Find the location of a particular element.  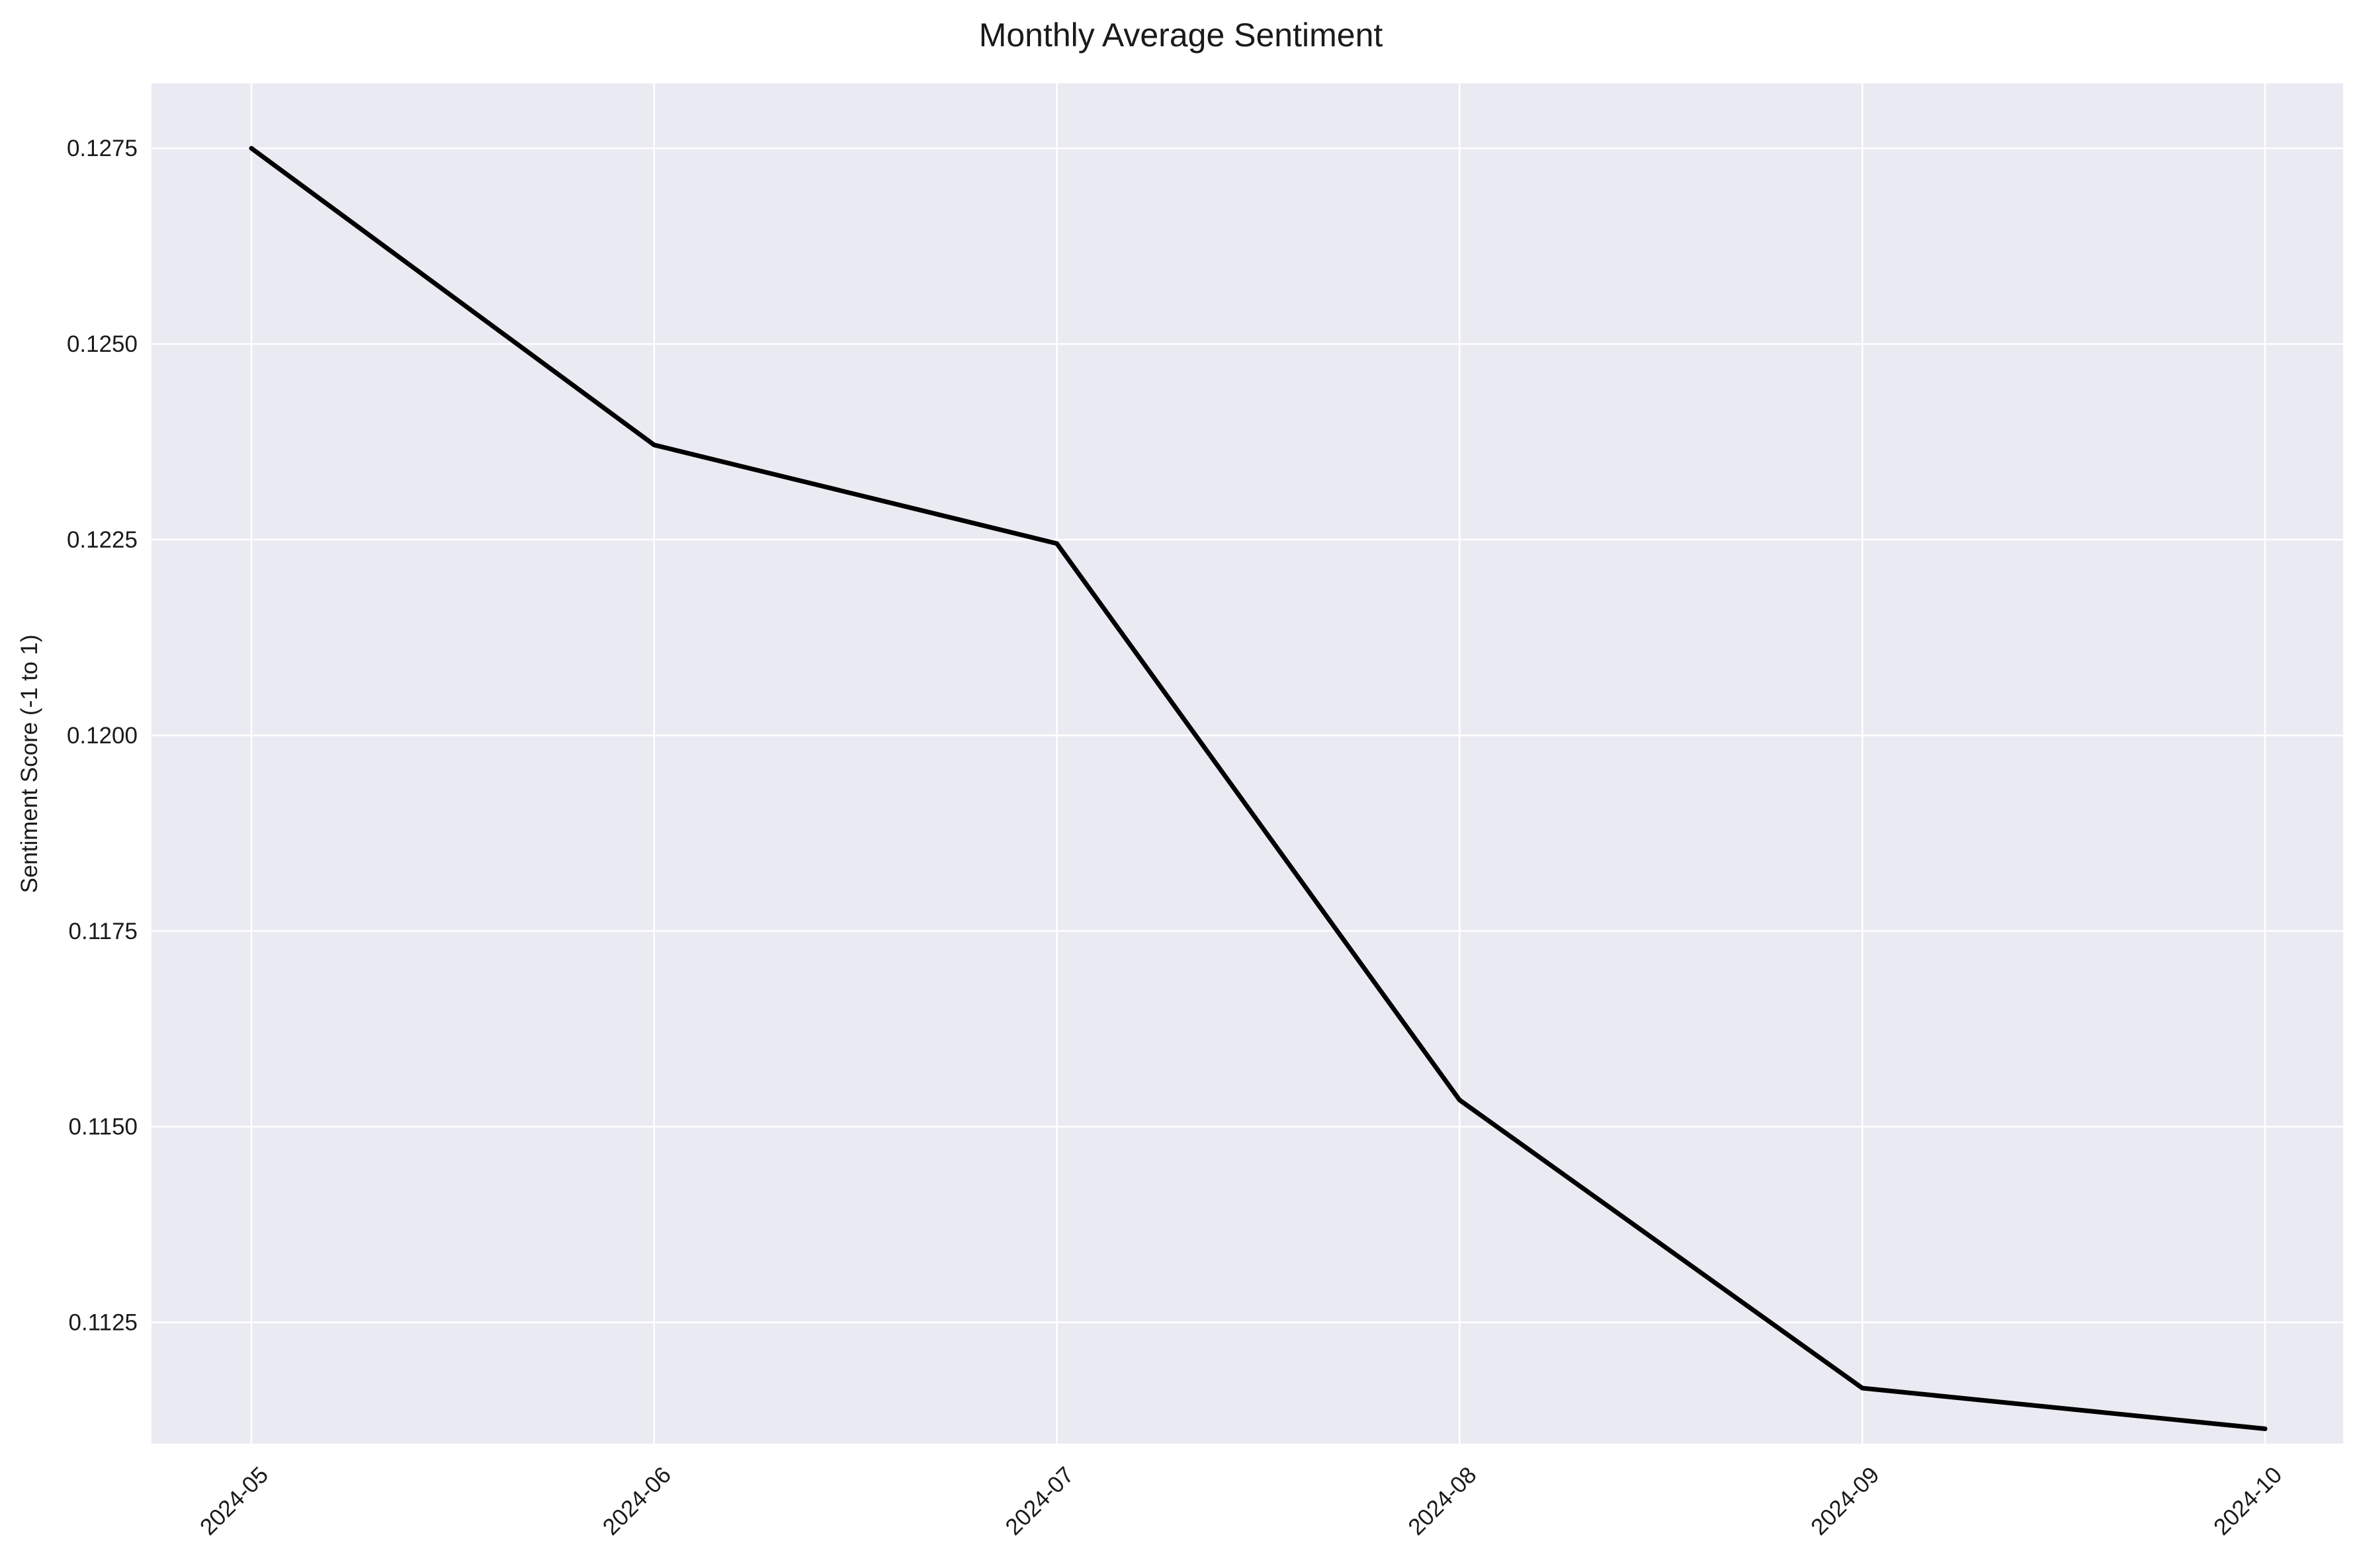

chart-title: Monthly Average Sentiment is located at coordinates (1181, 35).